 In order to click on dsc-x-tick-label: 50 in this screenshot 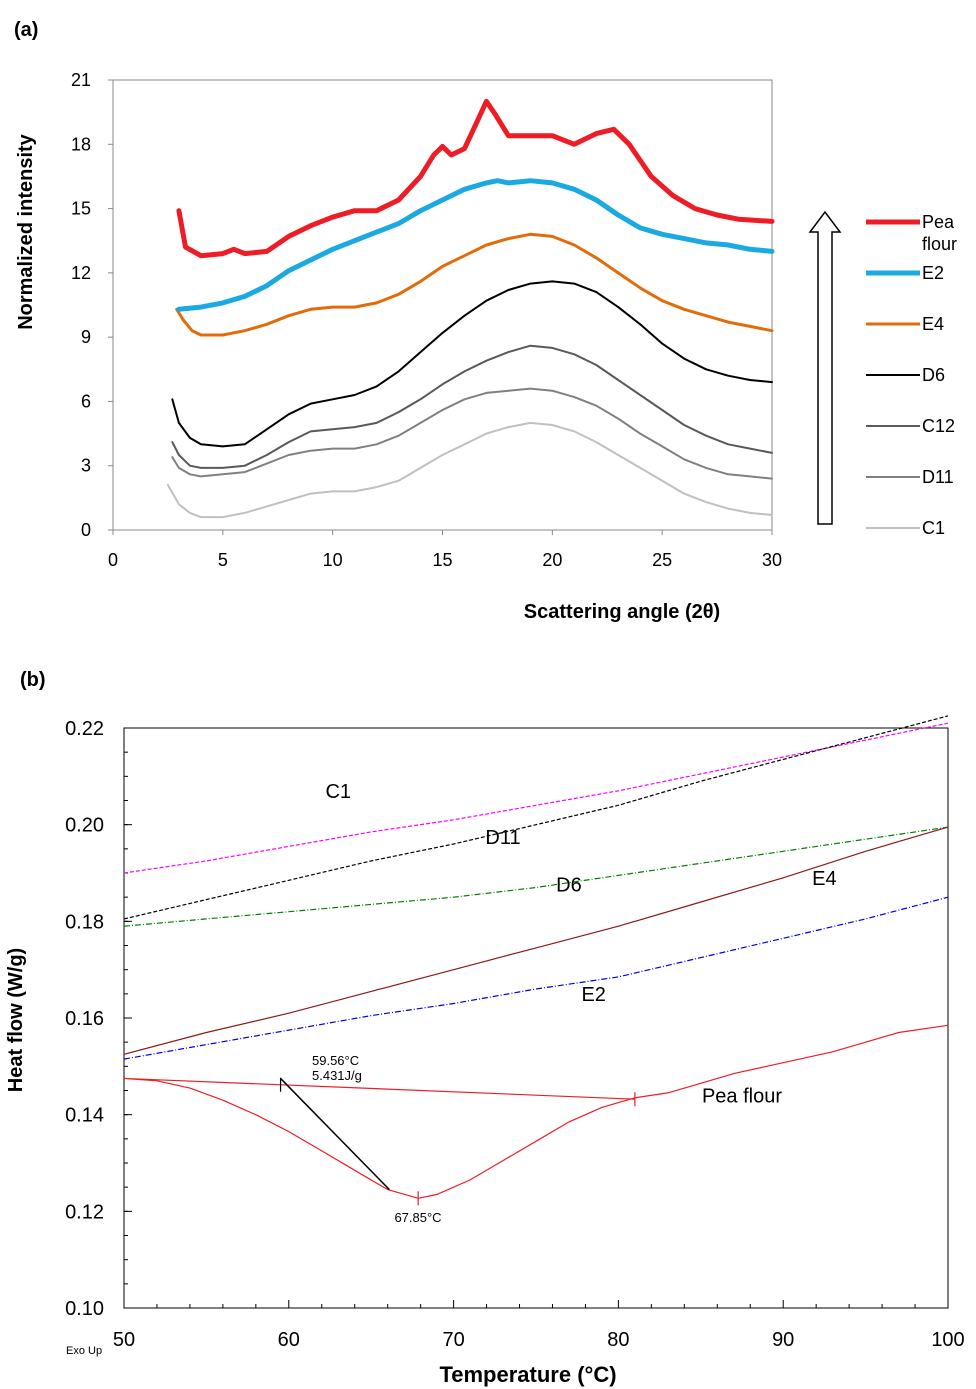, I will do `click(124, 1340)`.